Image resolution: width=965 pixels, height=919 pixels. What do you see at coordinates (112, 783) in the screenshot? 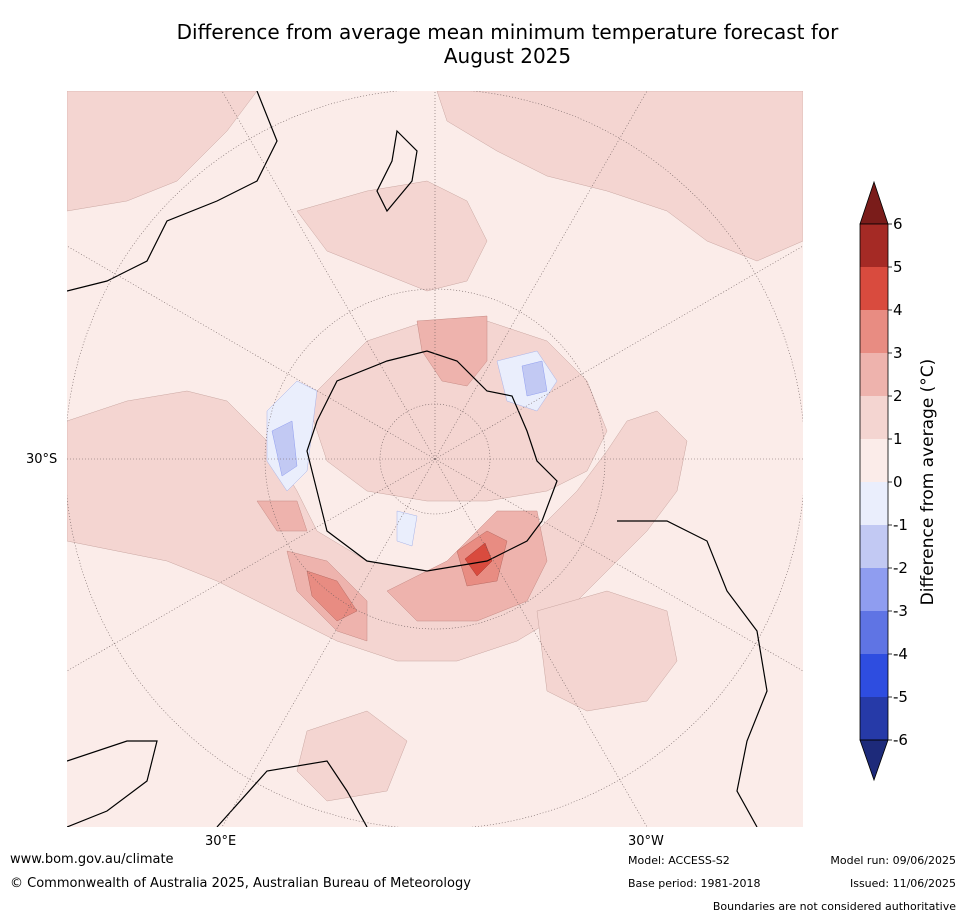
I see `africa-coast` at bounding box center [112, 783].